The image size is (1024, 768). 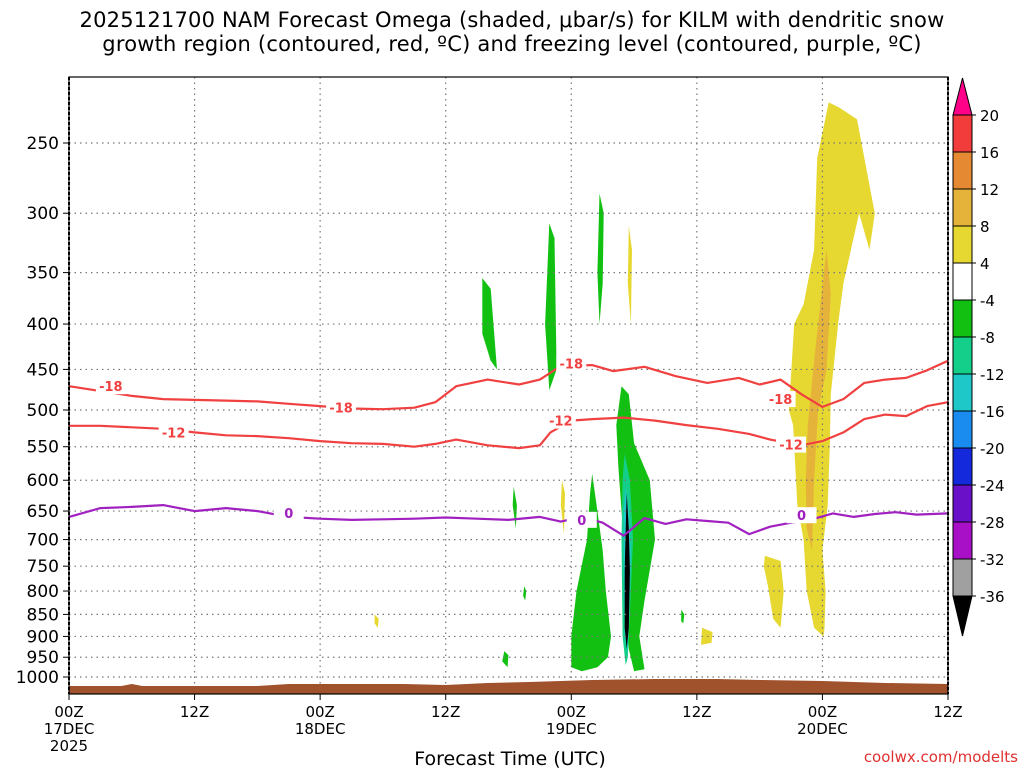 I want to click on y-tick-label-800: 800, so click(x=43, y=592).